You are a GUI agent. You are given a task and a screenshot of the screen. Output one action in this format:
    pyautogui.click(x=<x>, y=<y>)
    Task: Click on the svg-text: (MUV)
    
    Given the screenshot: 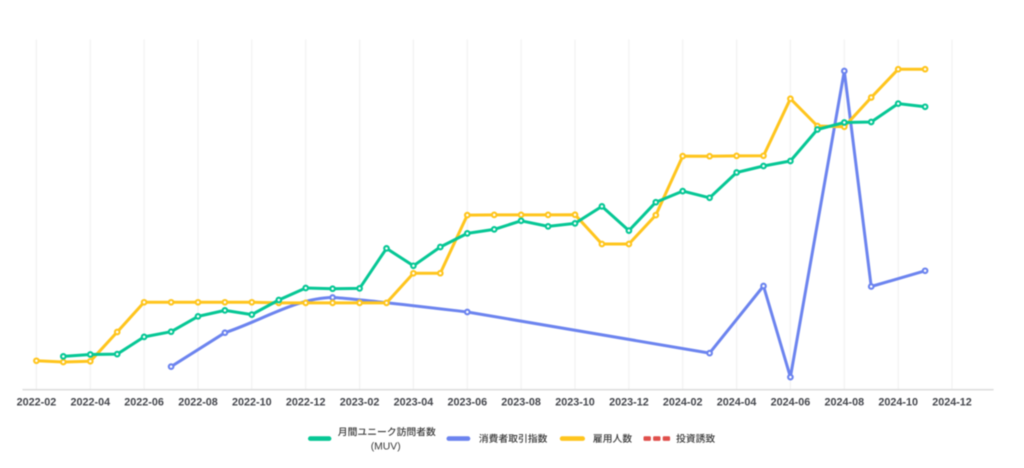 What is the action you would take?
    pyautogui.click(x=386, y=447)
    